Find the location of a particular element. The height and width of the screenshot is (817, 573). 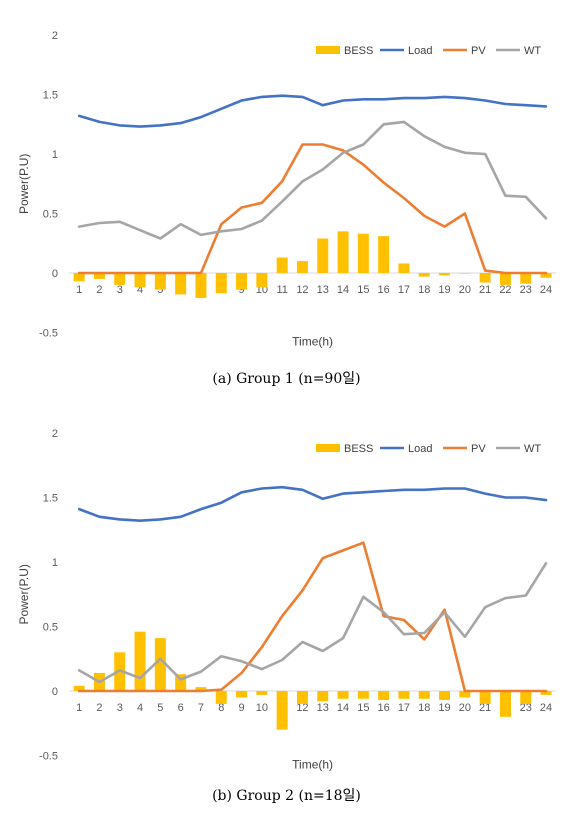

chart-caption: (a) Group 1 (n=90일) is located at coordinates (286, 379).